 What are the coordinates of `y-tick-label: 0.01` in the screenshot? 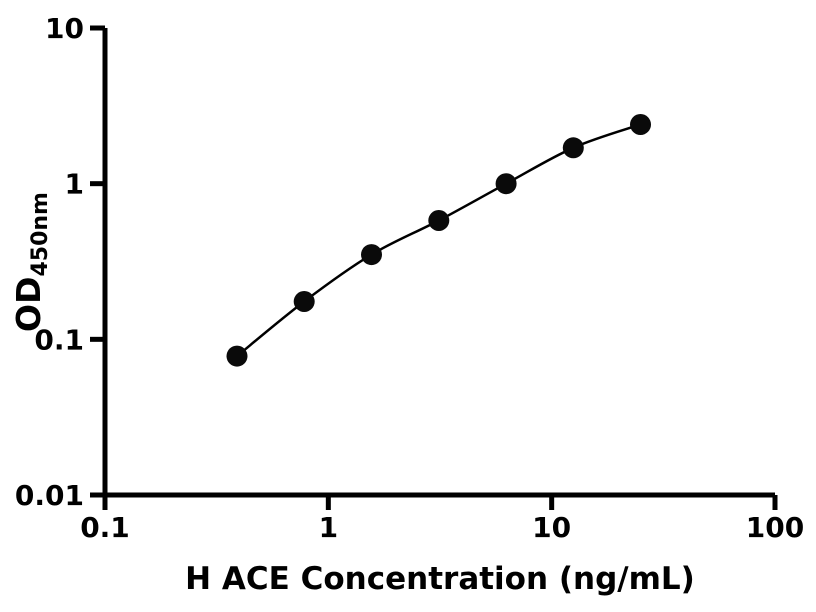 It's located at (49, 495).